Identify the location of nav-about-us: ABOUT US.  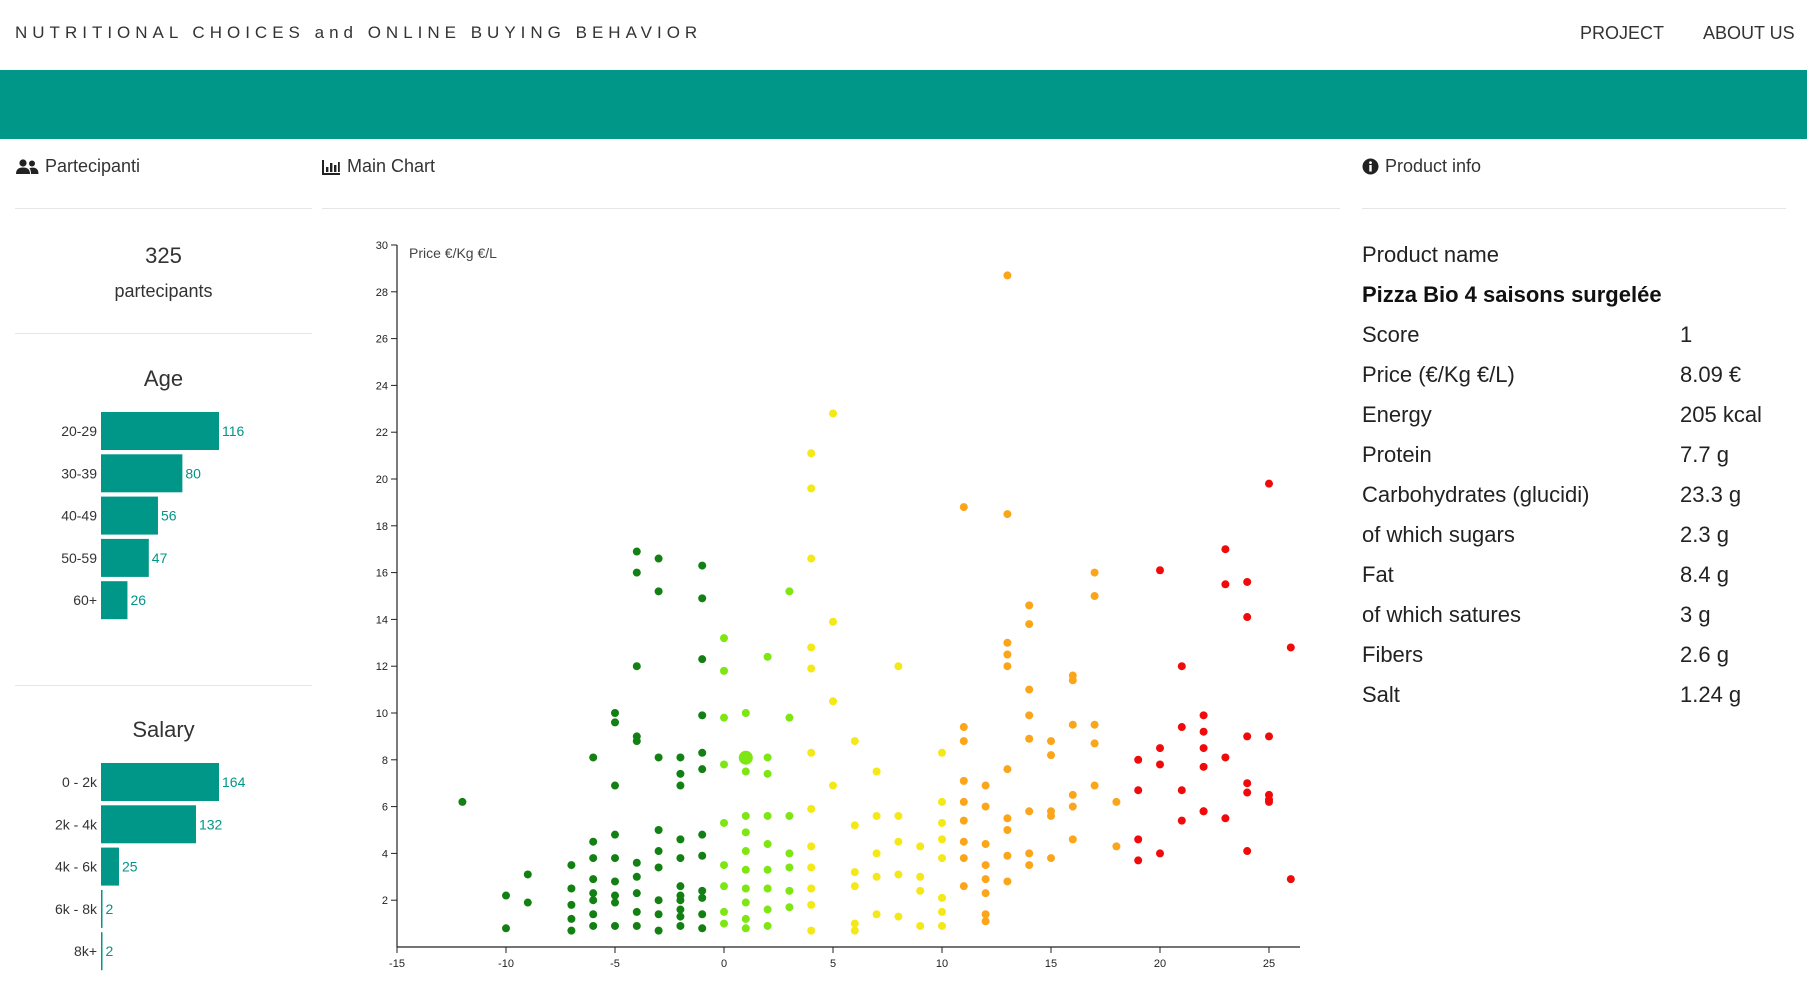
(1749, 33).